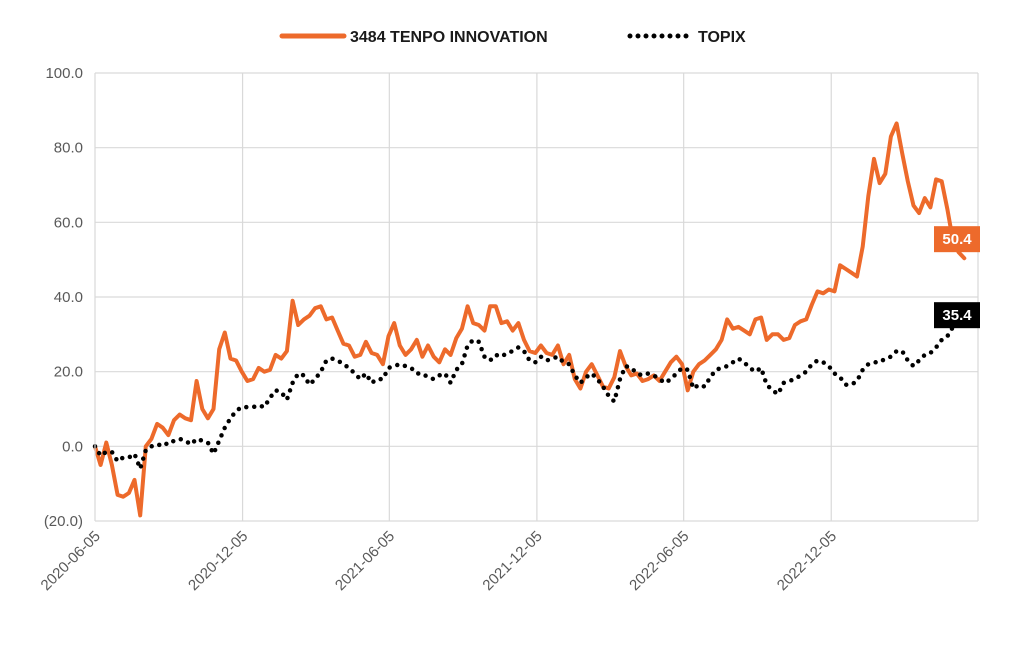 The height and width of the screenshot is (655, 1024). I want to click on x-tick-label: 2021-12-05, so click(512, 561).